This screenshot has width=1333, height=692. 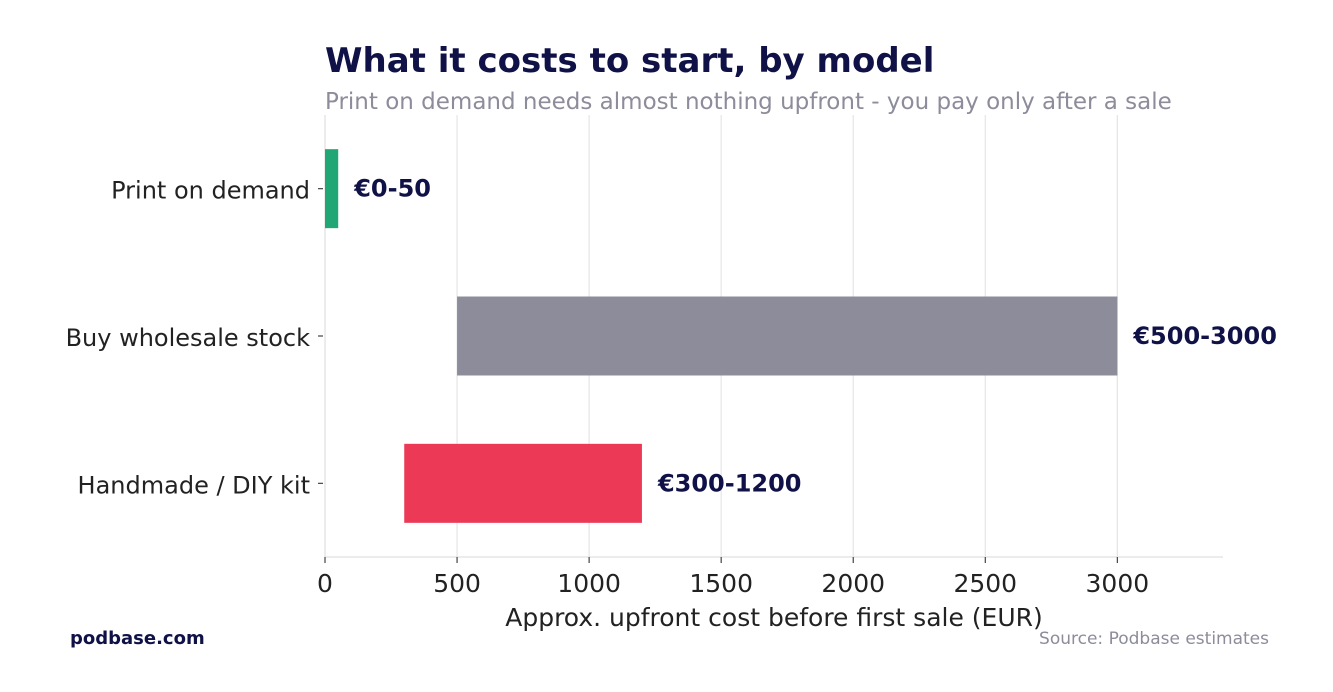 I want to click on x-axis-ticks: 0 500 1000 1500 2000 2500 3000, so click(x=733, y=577).